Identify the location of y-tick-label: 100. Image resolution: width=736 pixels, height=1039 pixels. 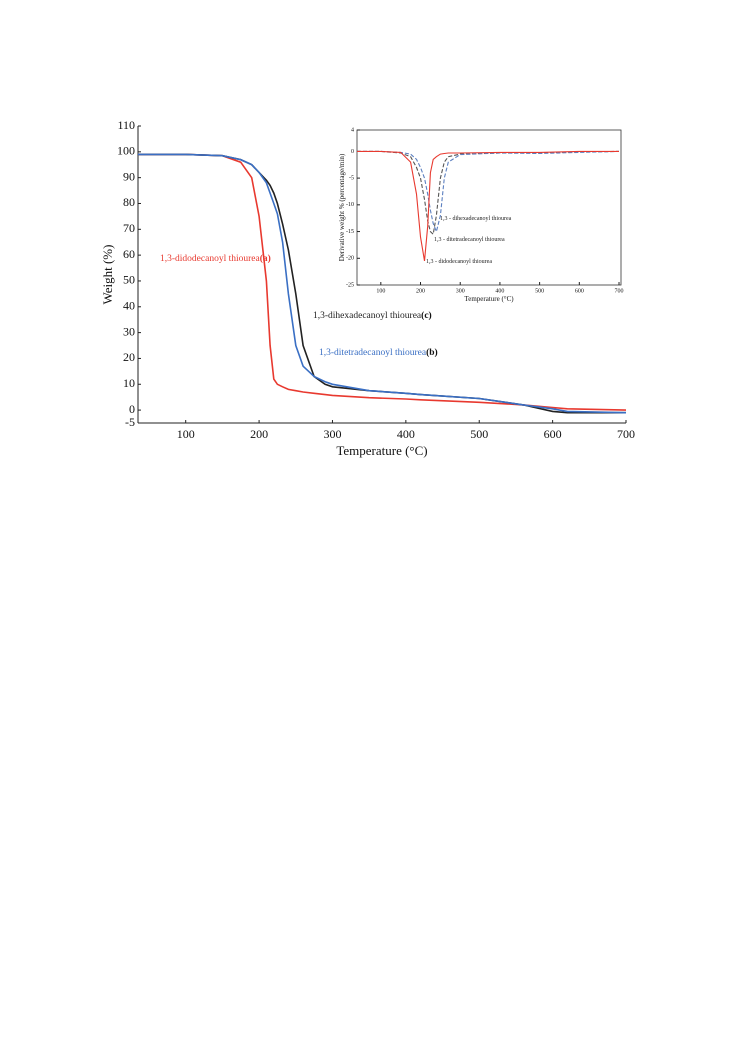
(126, 151).